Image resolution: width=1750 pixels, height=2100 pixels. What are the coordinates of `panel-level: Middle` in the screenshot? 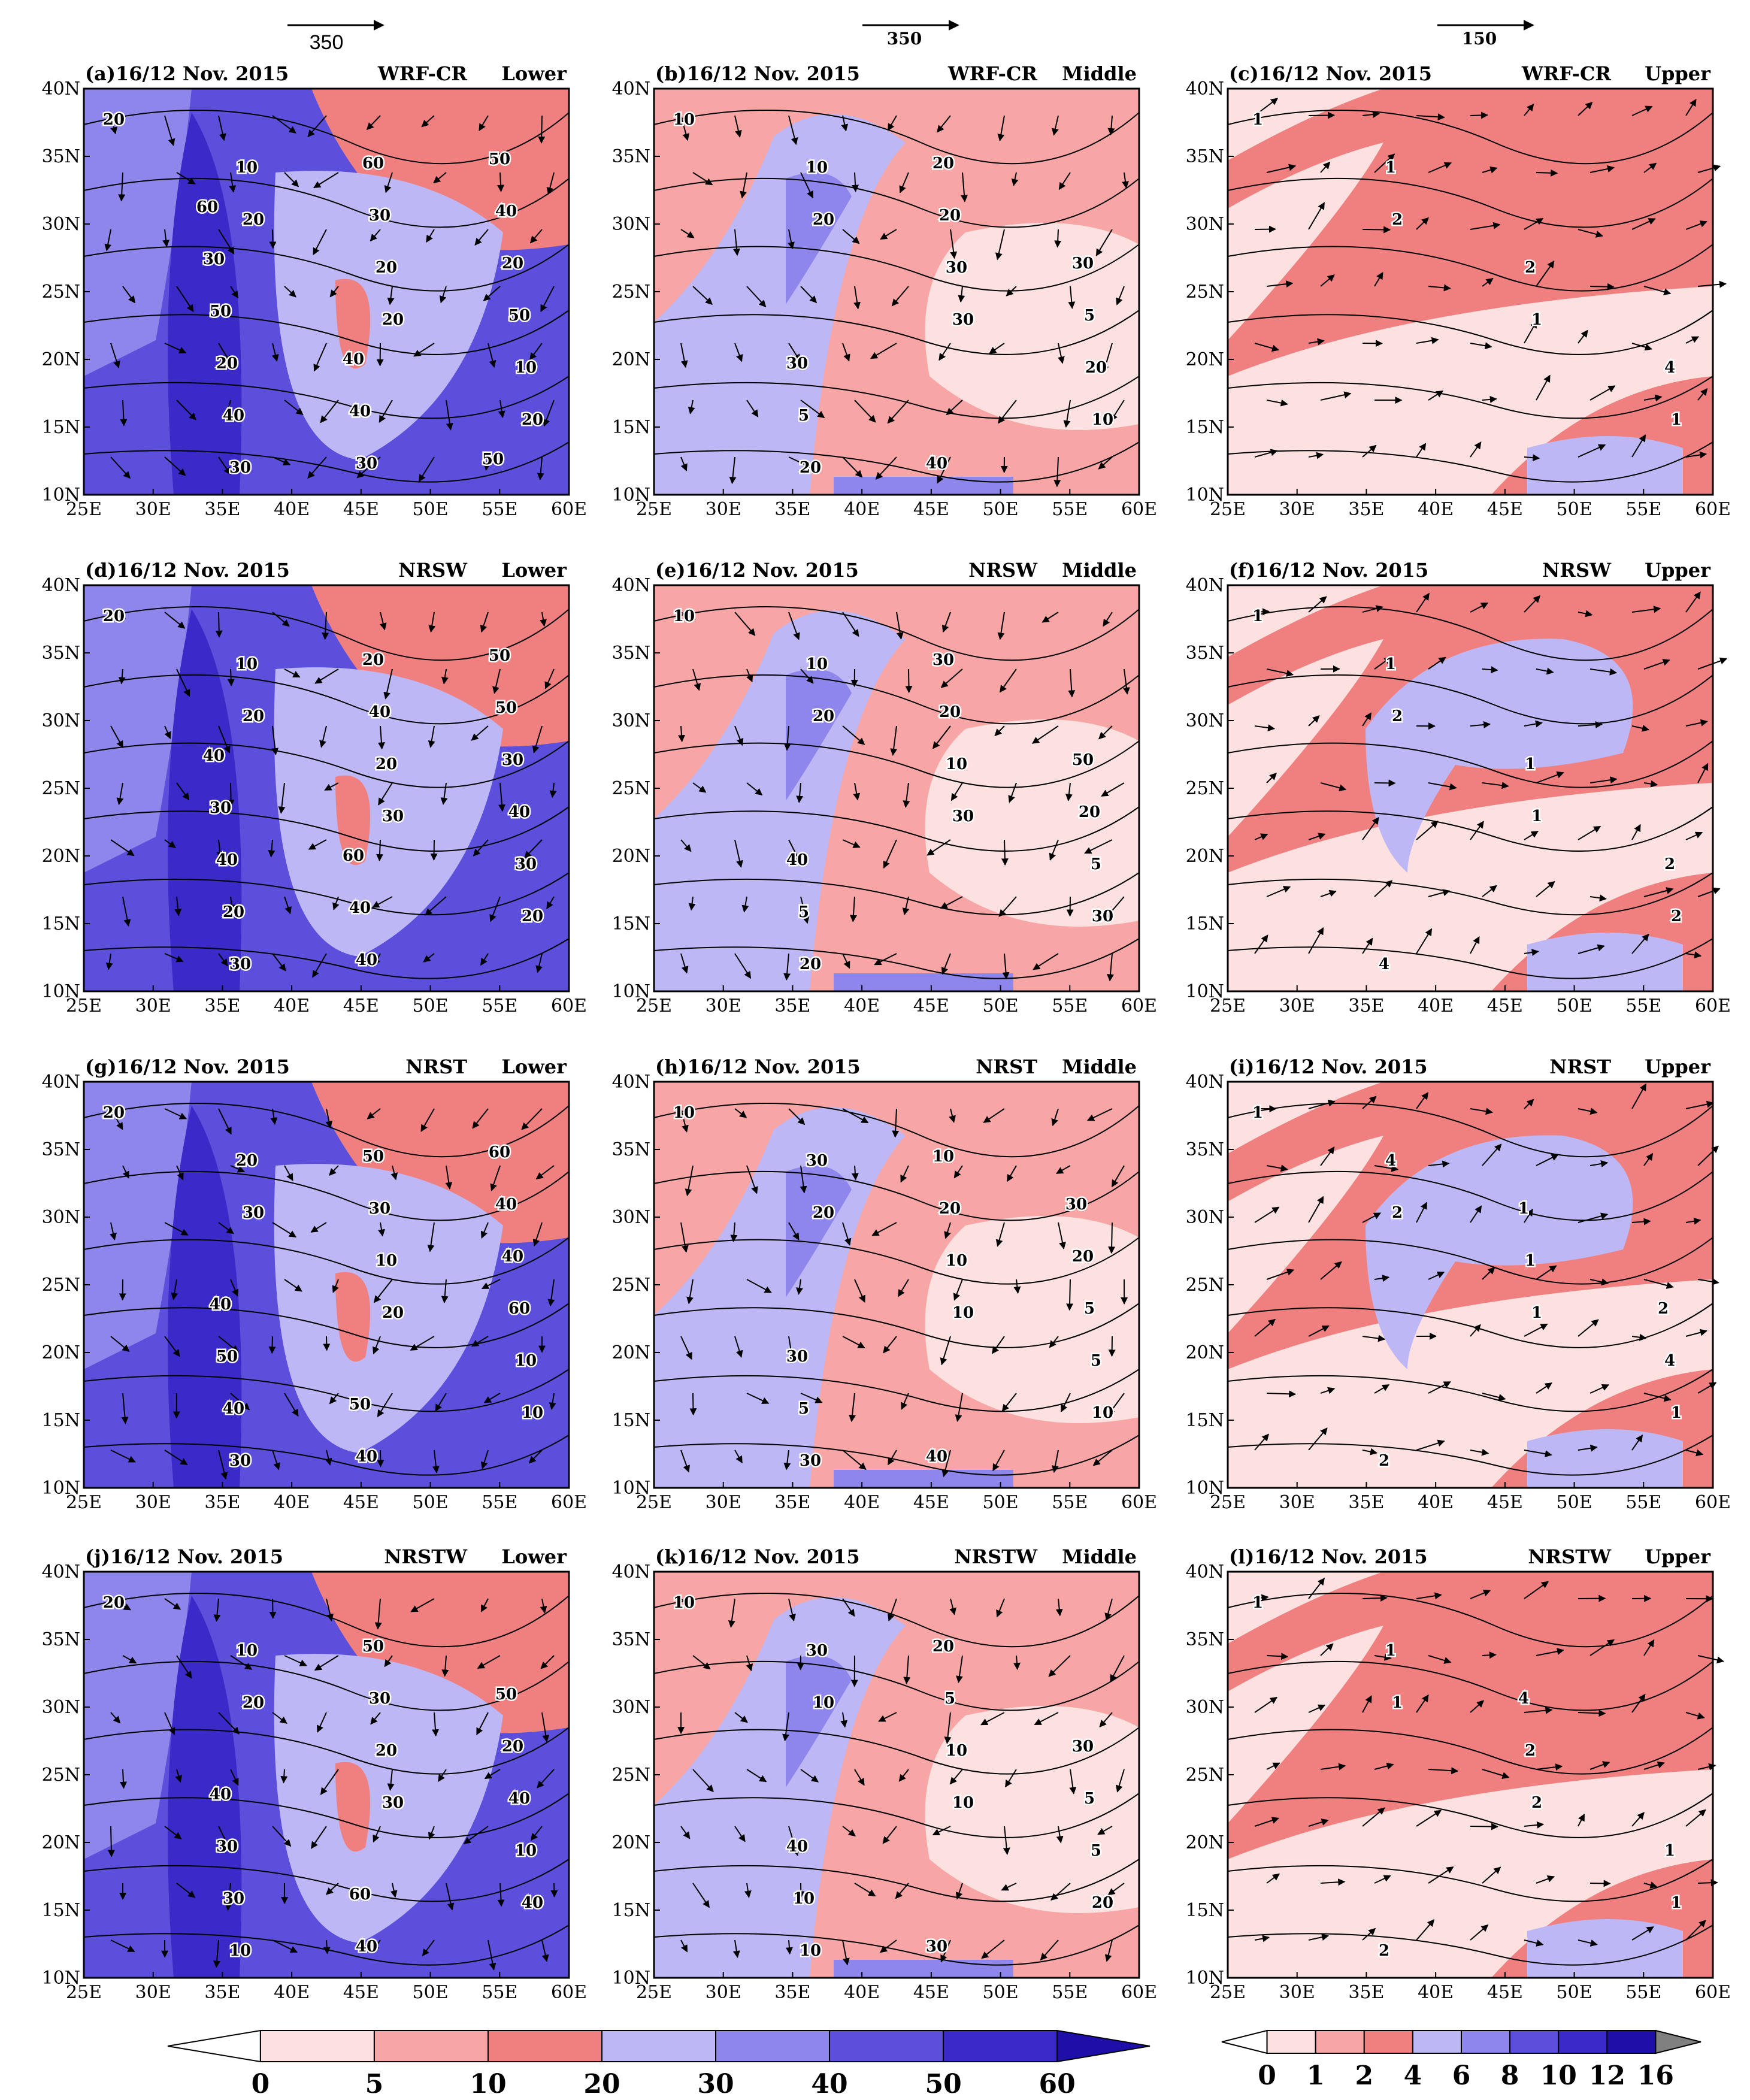 It's located at (1099, 74).